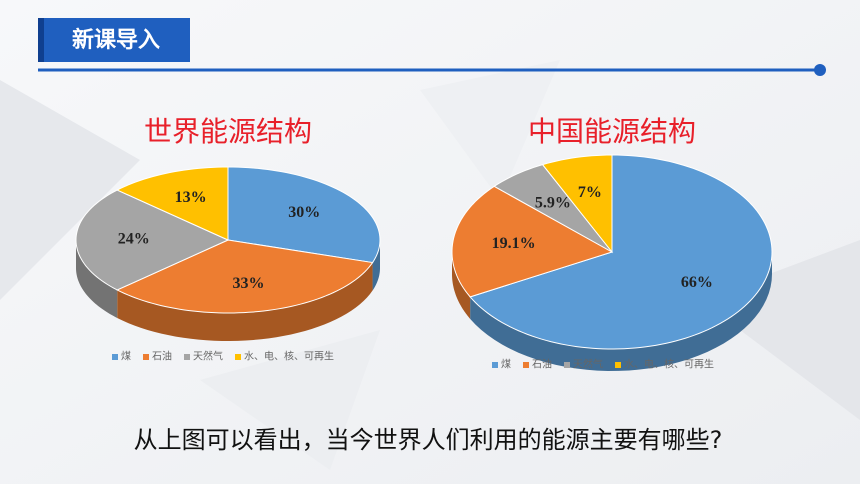  What do you see at coordinates (697, 282) in the screenshot?
I see `data-label: 66%` at bounding box center [697, 282].